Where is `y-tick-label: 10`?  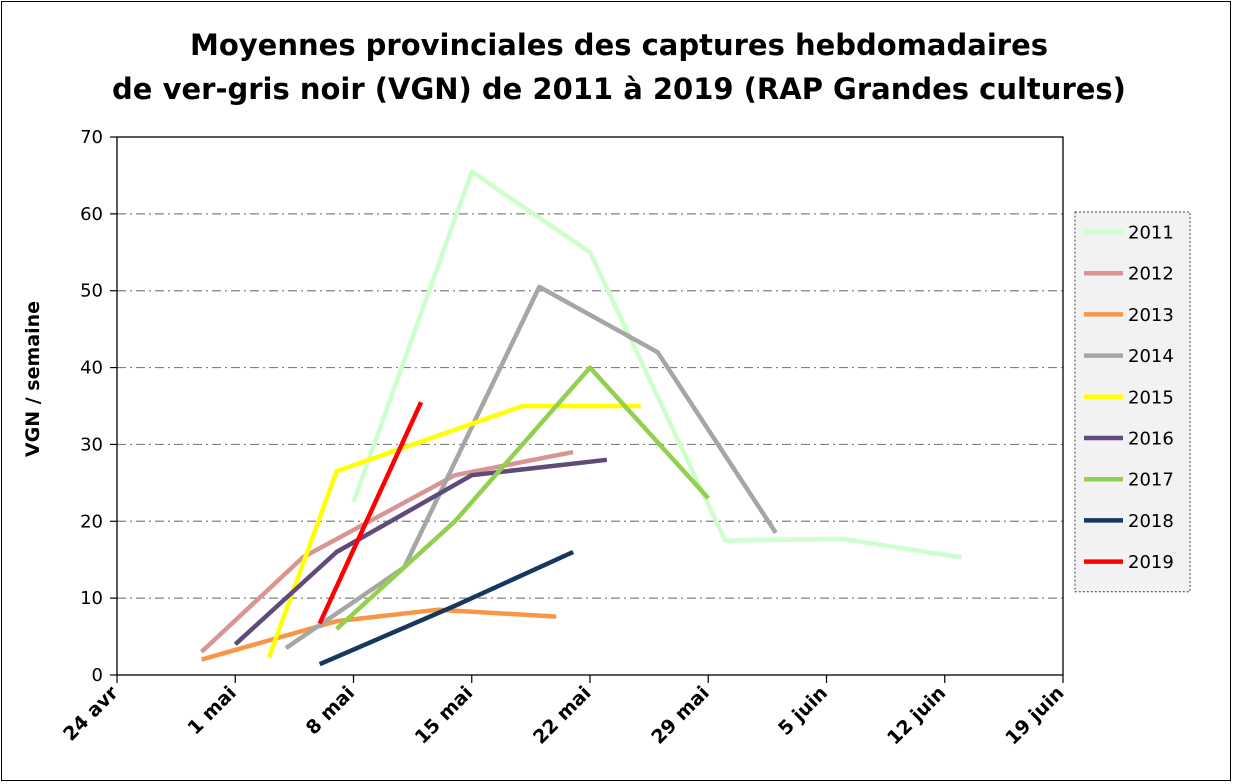
y-tick-label: 10 is located at coordinates (91, 598).